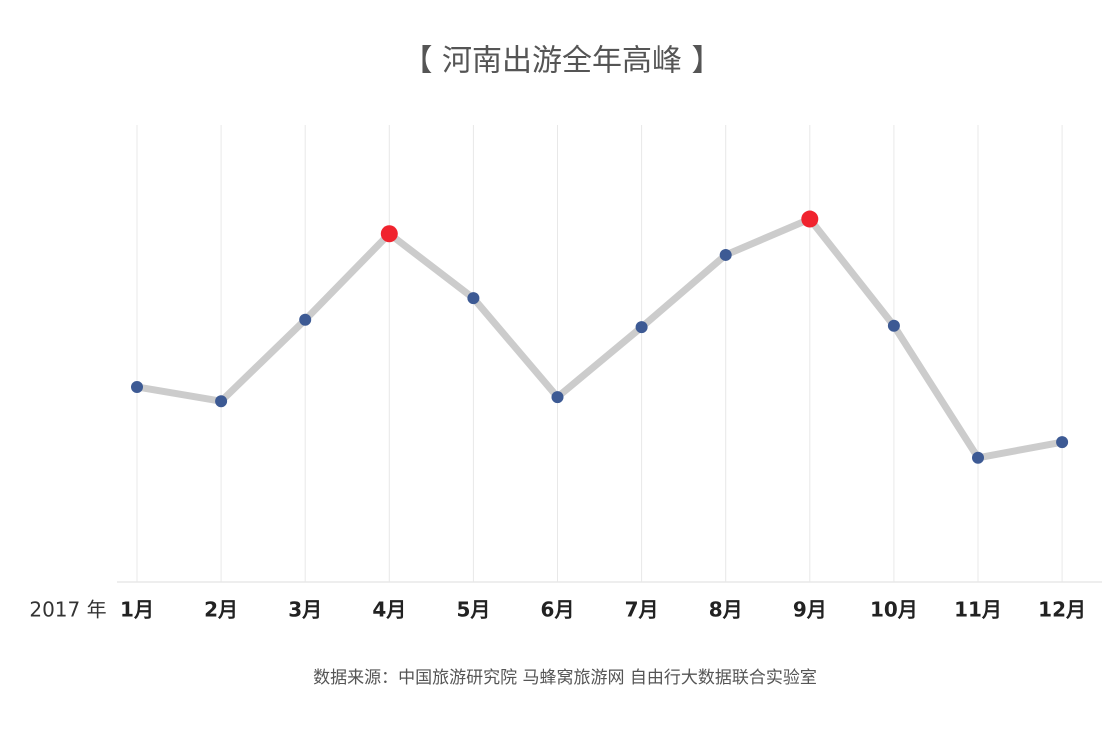 The height and width of the screenshot is (752, 1117). I want to click on x-tick-label: 2月, so click(221, 610).